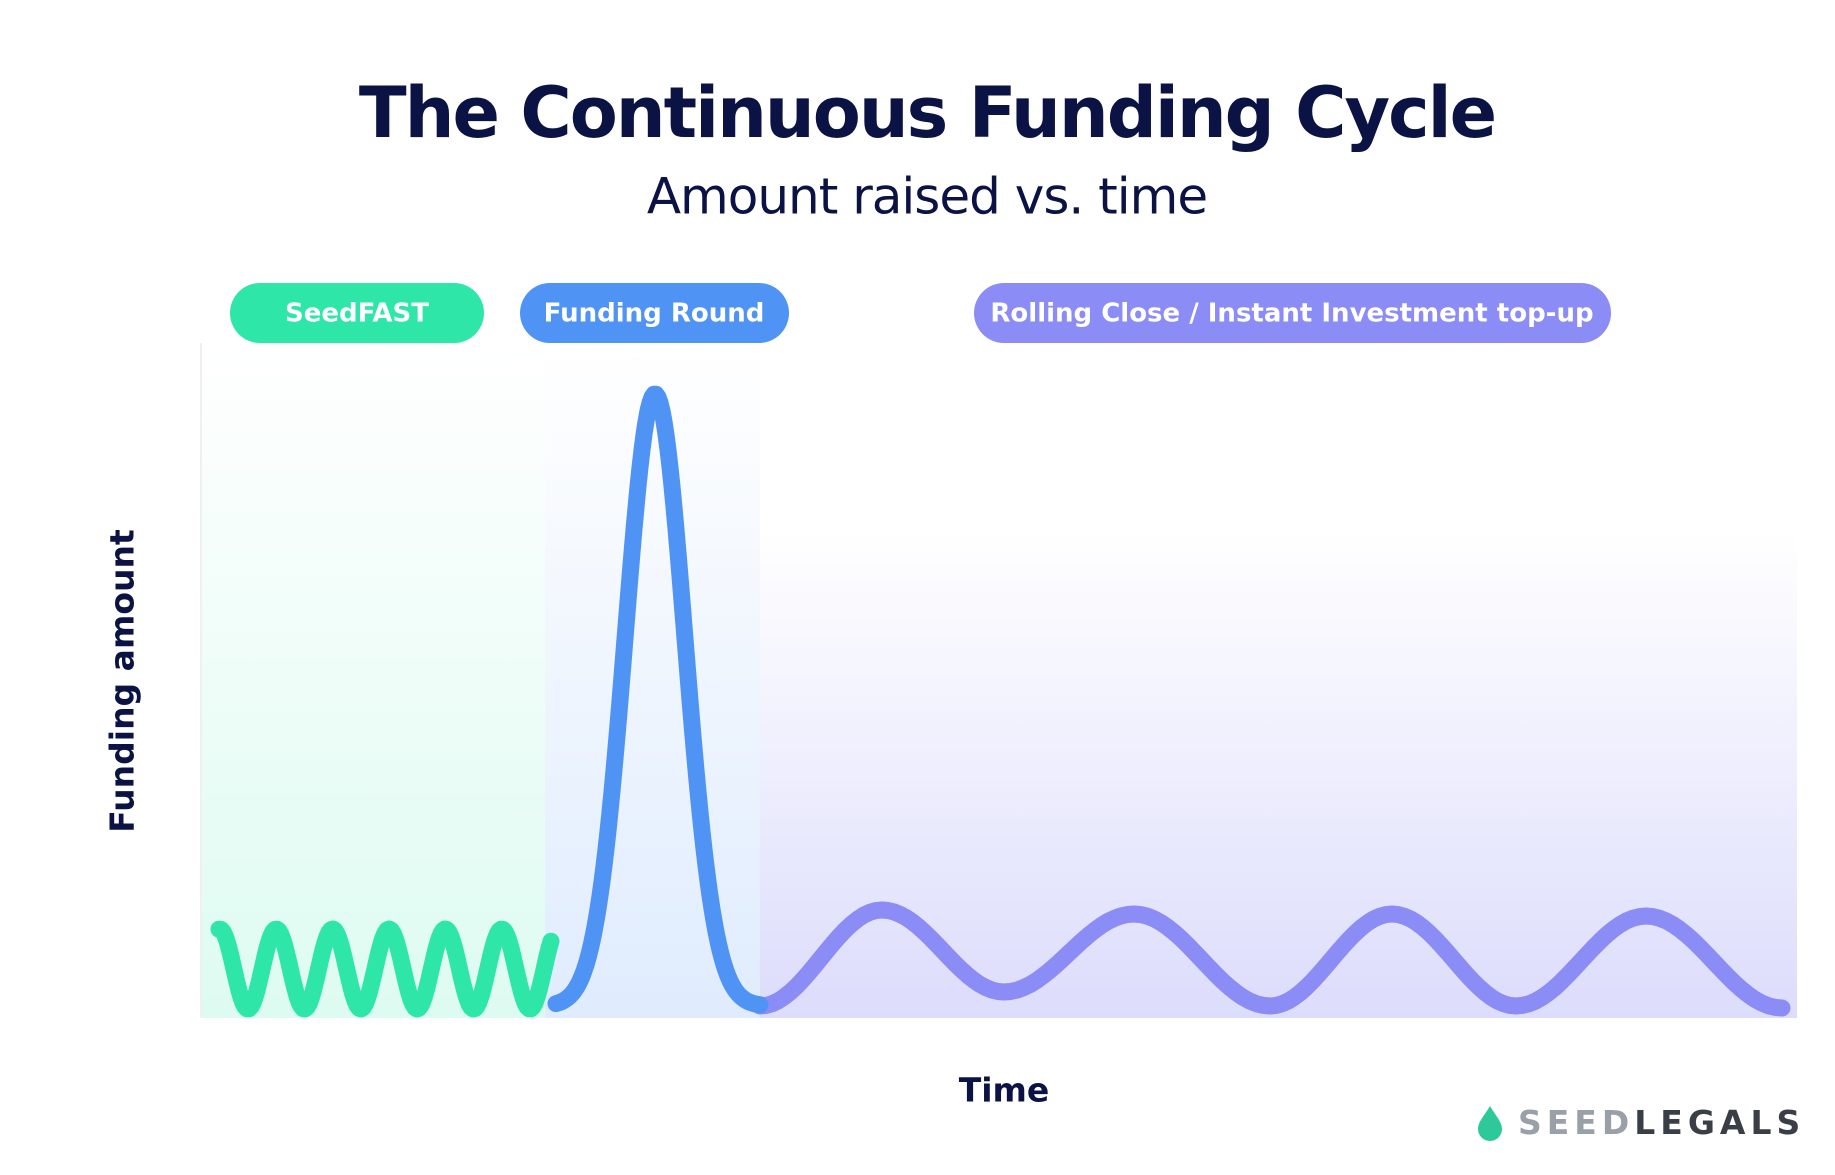 The height and width of the screenshot is (1175, 1835). Describe the element at coordinates (1719, 1122) in the screenshot. I see `logo-part: LEGALS` at that location.